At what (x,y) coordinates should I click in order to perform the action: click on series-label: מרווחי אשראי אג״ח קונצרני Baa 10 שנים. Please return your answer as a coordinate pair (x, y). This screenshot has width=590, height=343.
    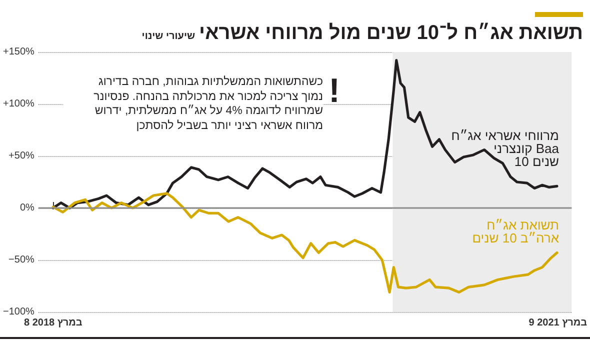
    Looking at the image, I should click on (505, 149).